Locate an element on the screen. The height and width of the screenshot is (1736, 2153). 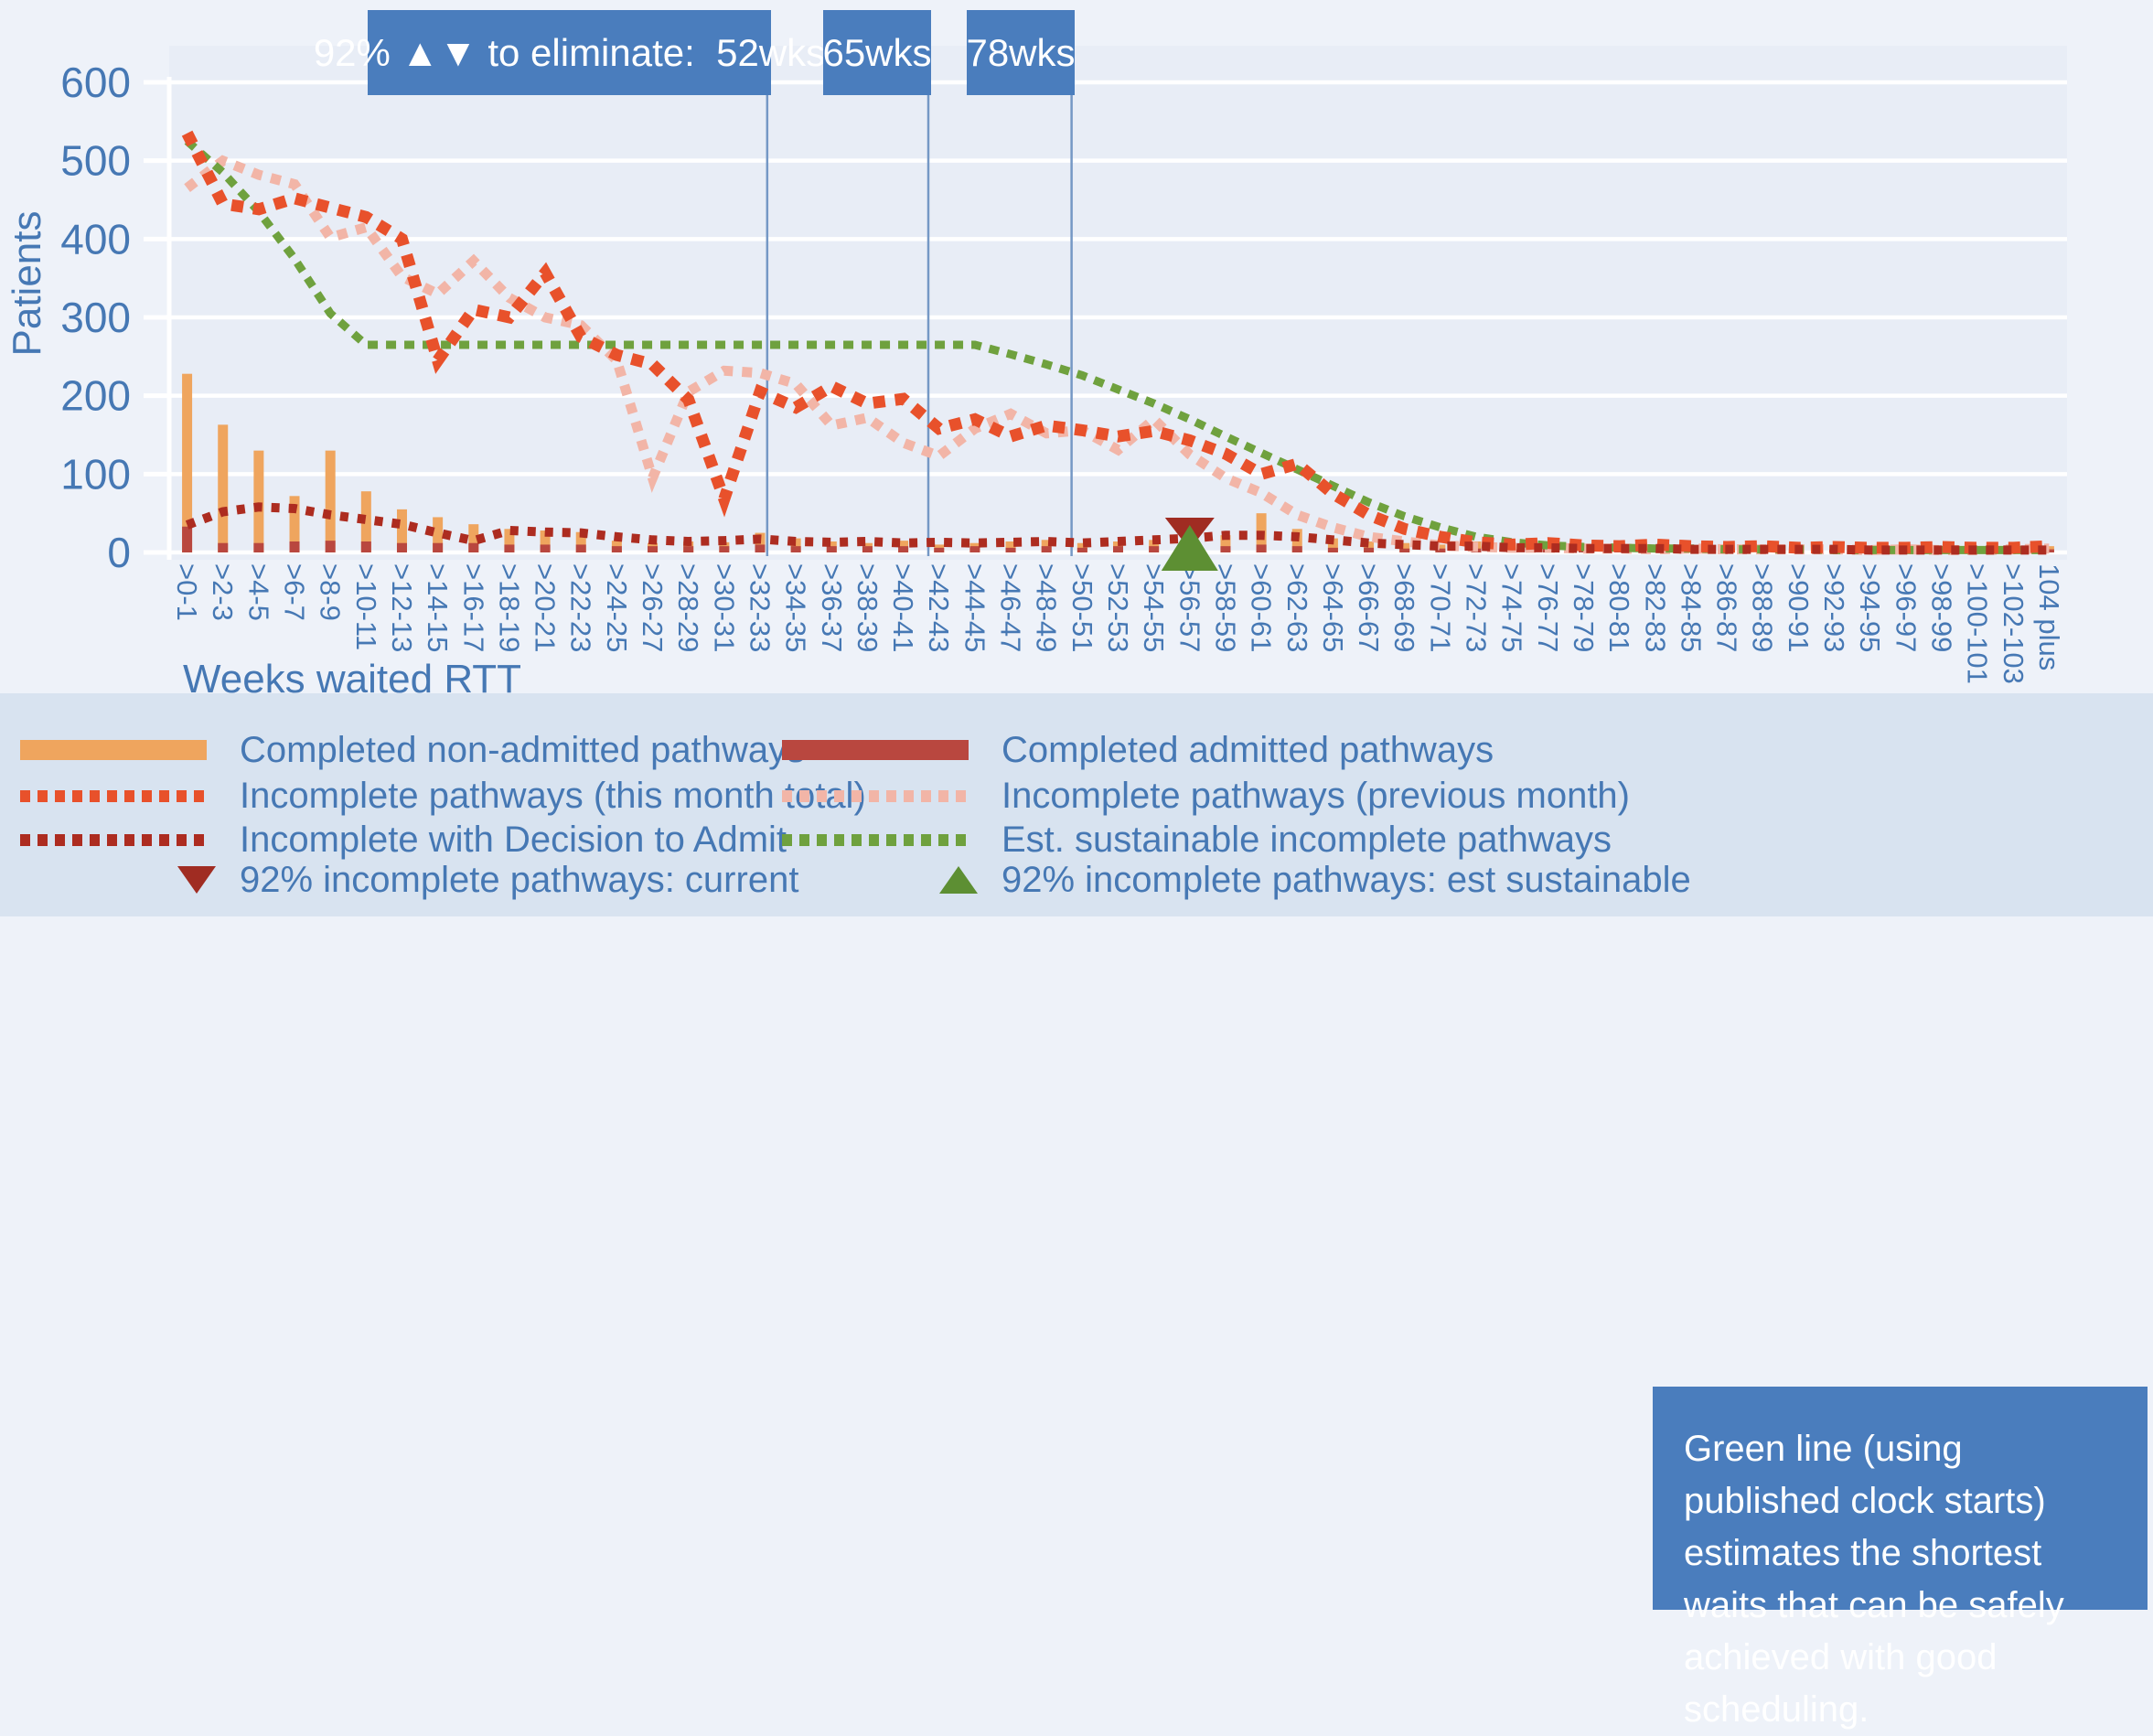
x-tick-label: >66-67 is located at coordinates (1369, 607).